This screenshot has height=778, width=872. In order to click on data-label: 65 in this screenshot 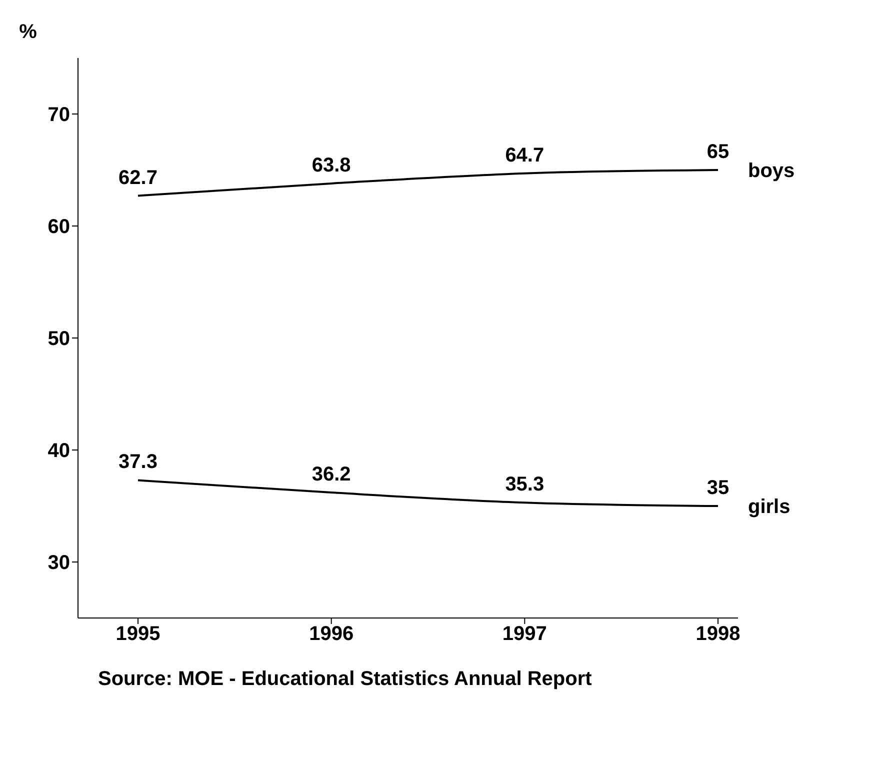, I will do `click(718, 152)`.